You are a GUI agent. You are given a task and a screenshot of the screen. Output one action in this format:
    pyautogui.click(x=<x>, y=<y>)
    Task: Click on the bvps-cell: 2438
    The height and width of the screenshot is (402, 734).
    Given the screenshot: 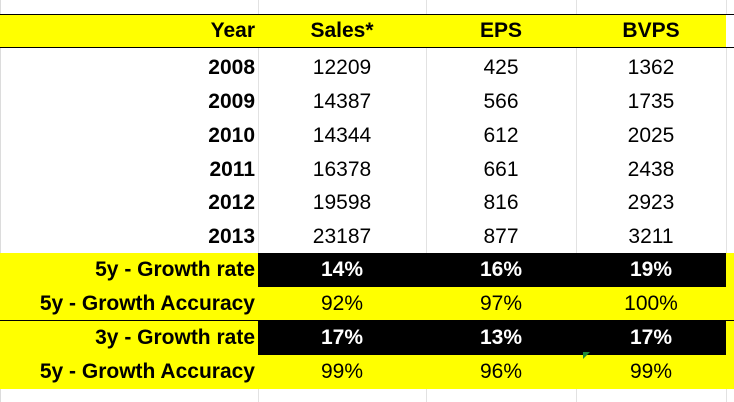 What is the action you would take?
    pyautogui.click(x=651, y=169)
    